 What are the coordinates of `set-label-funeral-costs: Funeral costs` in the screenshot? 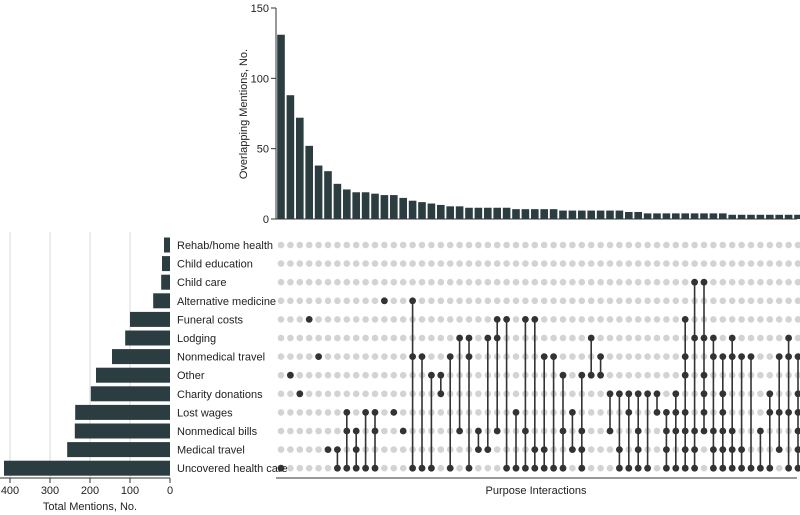 It's located at (210, 320).